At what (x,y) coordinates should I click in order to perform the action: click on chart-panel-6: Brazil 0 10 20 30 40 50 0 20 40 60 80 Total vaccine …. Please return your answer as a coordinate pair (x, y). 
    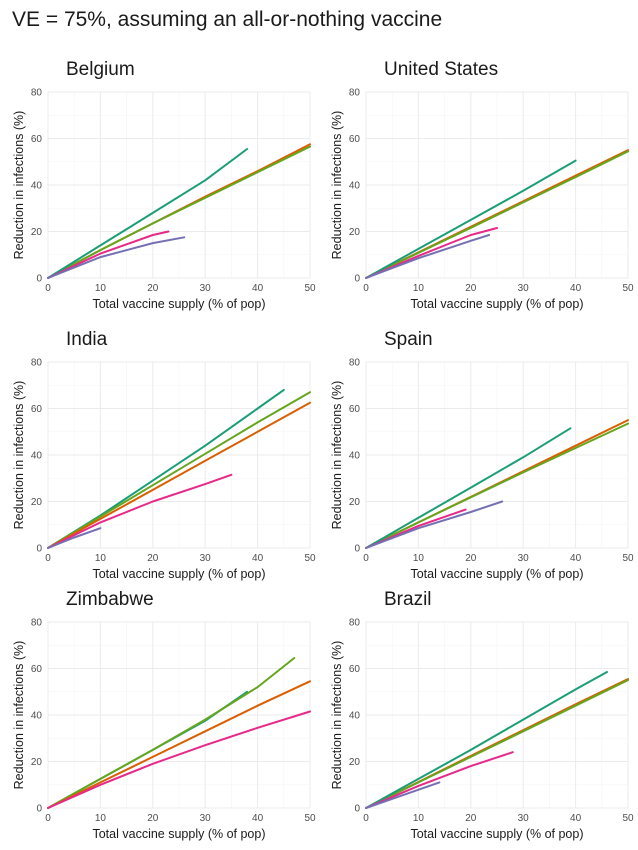
    Looking at the image, I should click on (482, 715).